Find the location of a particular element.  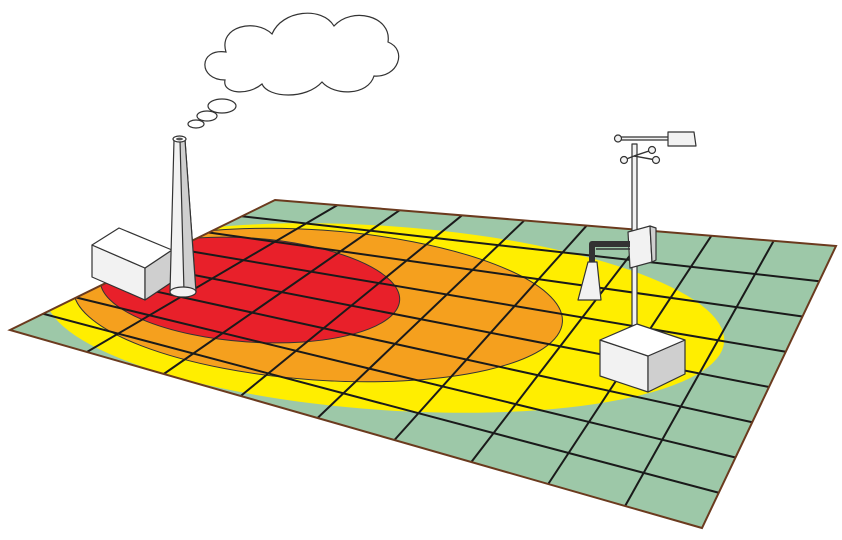

smoke-cloud-icon is located at coordinates (293, 70).